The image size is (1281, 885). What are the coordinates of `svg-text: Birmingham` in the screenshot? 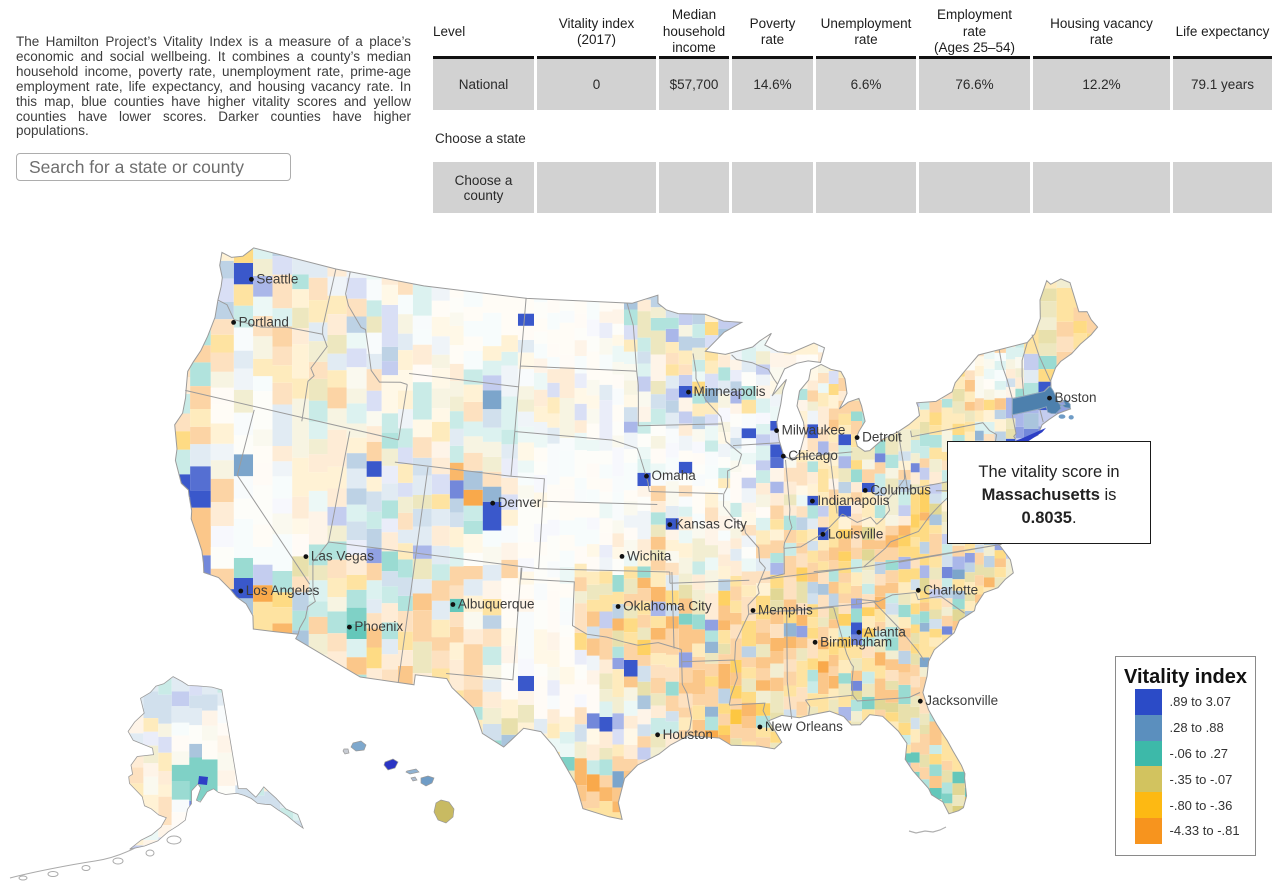 It's located at (856, 641).